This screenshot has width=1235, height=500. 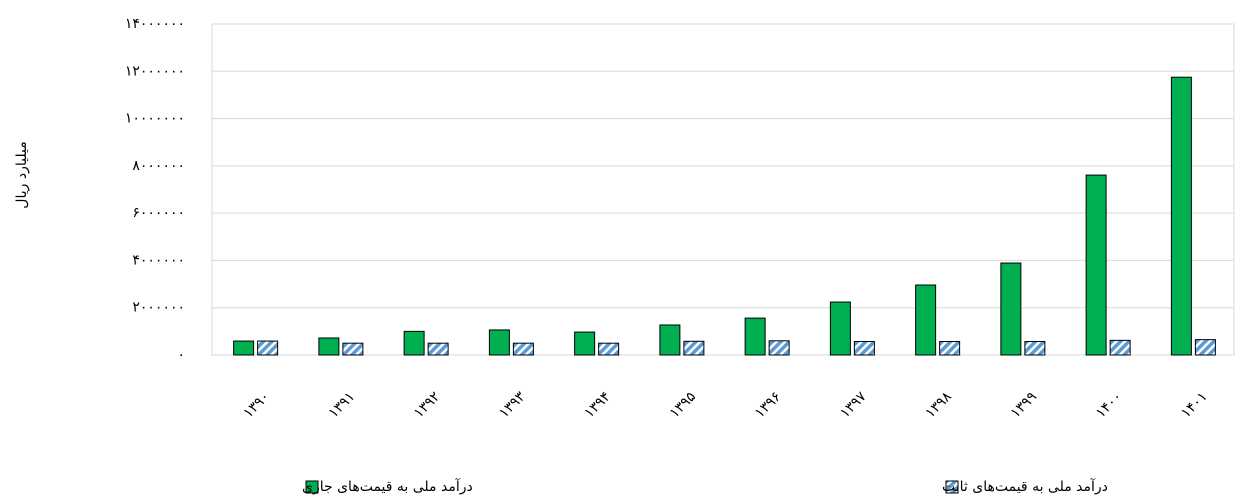 I want to click on y-tick-label: ۲۰۰۰۰۰۰, so click(x=158, y=308).